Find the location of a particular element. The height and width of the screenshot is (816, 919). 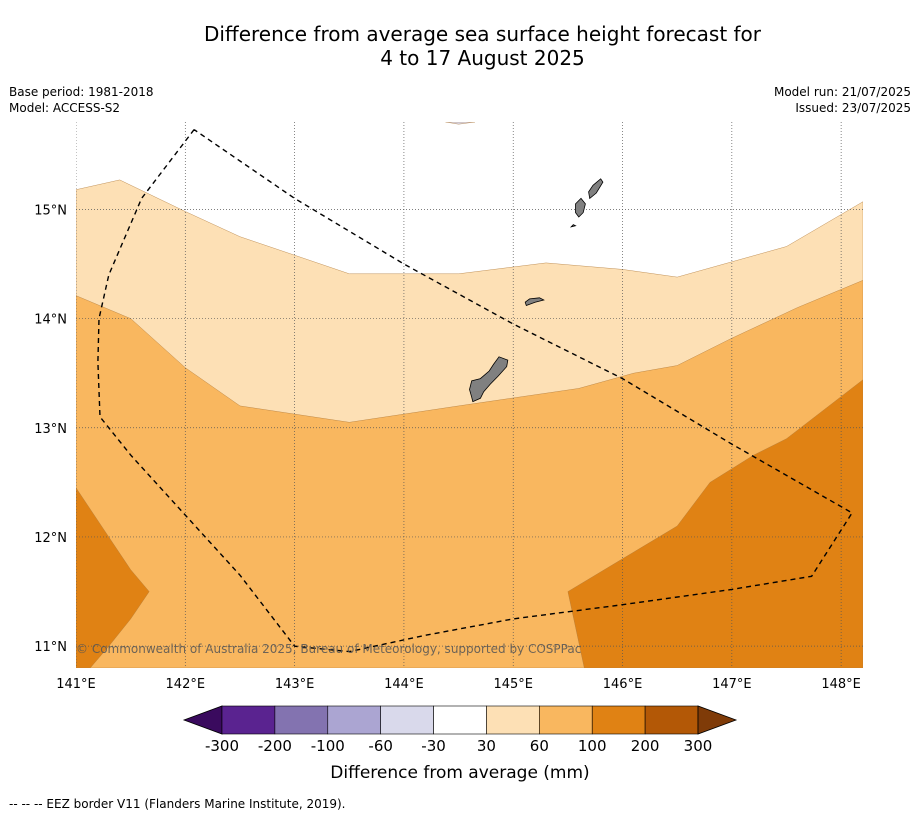

colorbar-tick-label: 300 is located at coordinates (698, 746).